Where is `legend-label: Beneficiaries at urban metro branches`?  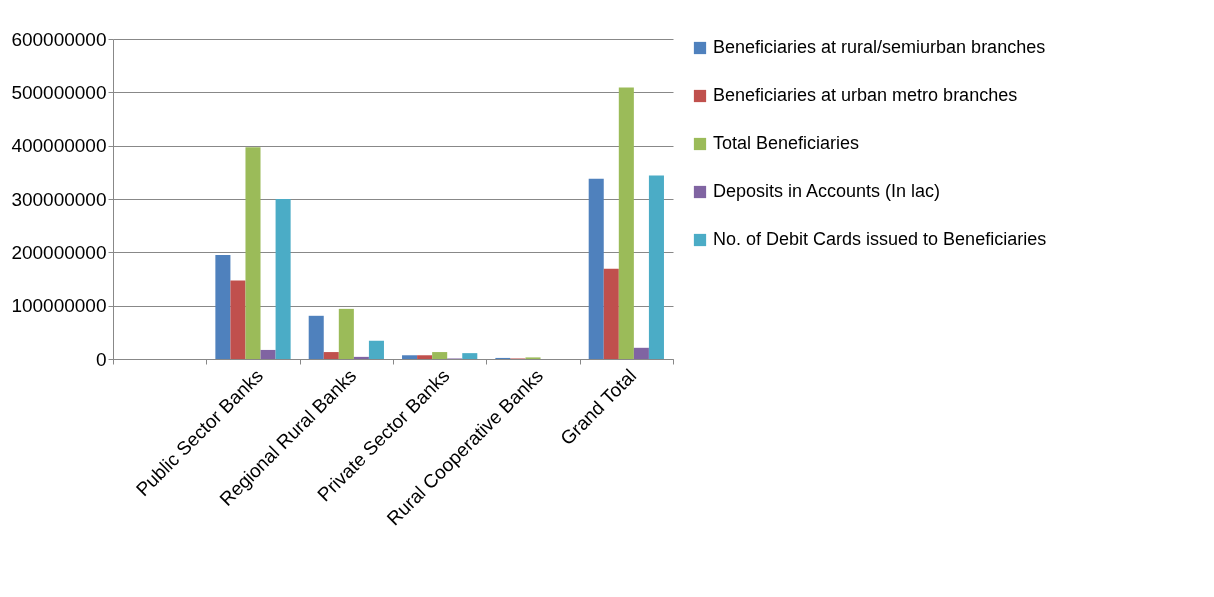
legend-label: Beneficiaries at urban metro branches is located at coordinates (865, 95).